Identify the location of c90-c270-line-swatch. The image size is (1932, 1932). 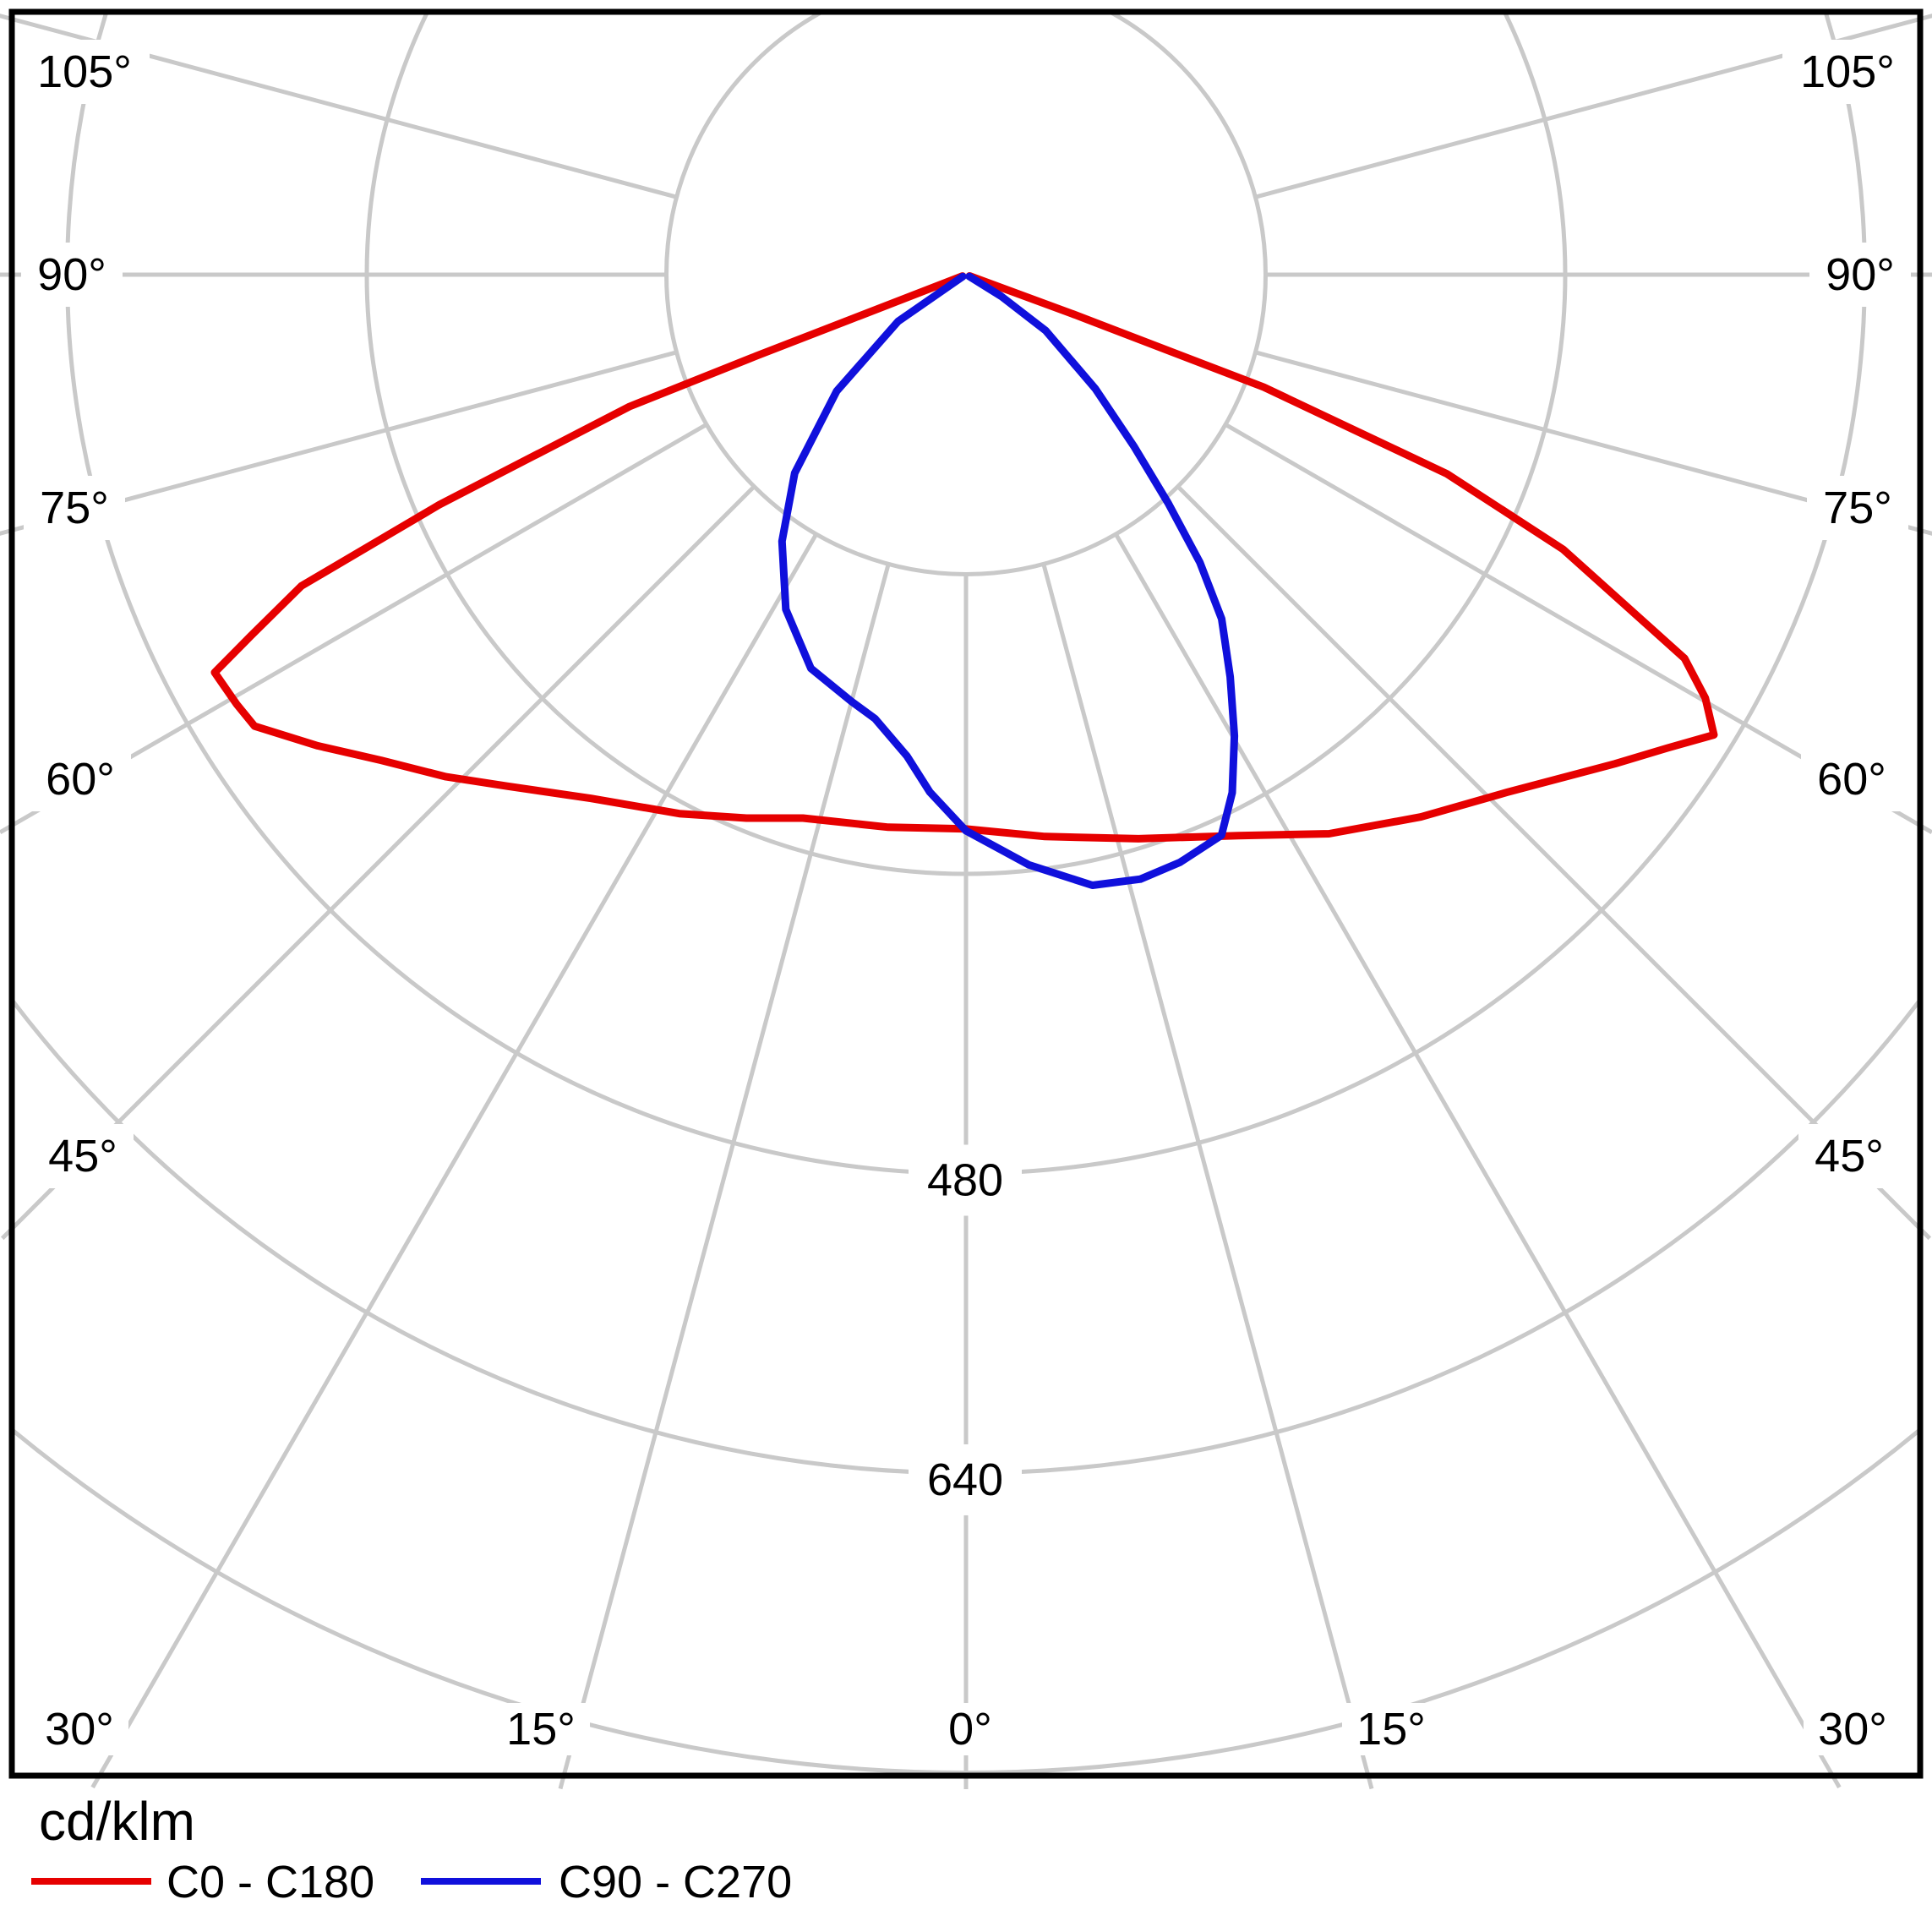
(481, 1881).